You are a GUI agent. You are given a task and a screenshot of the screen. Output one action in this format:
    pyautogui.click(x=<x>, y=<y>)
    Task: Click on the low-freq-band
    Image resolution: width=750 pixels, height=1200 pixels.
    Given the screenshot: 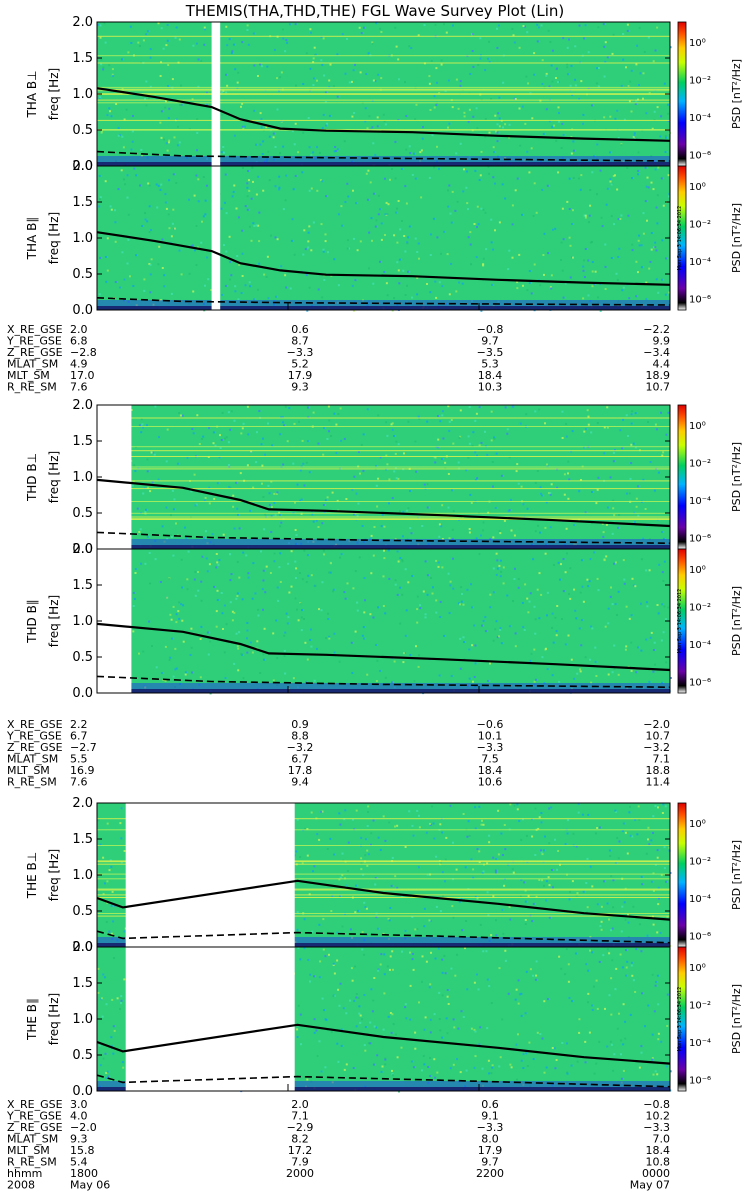 What is the action you would take?
    pyautogui.click(x=383, y=688)
    